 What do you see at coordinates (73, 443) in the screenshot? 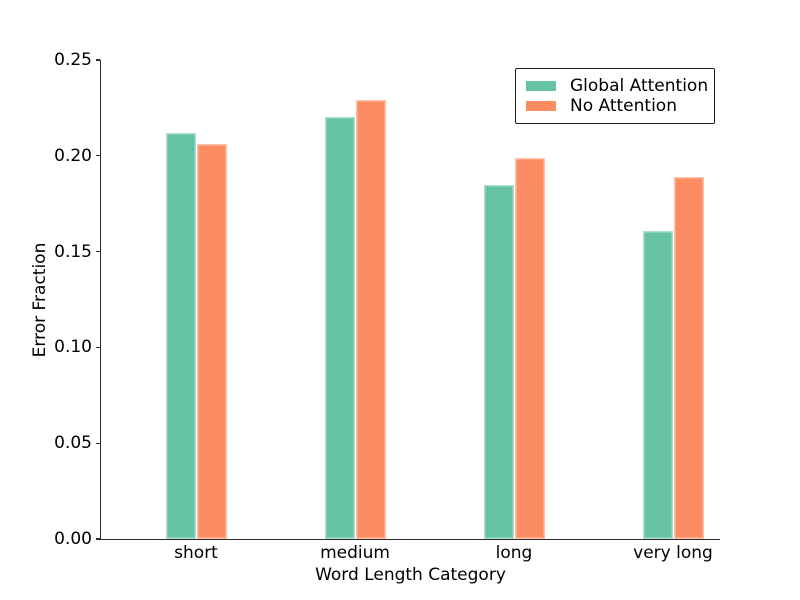
I see `y-tick-label-0.05: 0.05` at bounding box center [73, 443].